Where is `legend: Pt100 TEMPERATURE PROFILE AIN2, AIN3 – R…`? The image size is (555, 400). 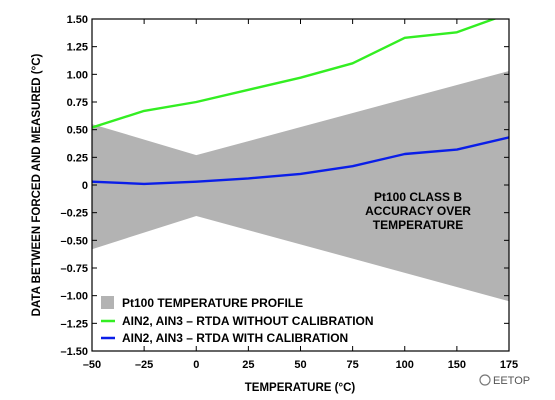
legend: Pt100 TEMPERATURE PROFILE AIN2, AIN3 – R… is located at coordinates (237, 320).